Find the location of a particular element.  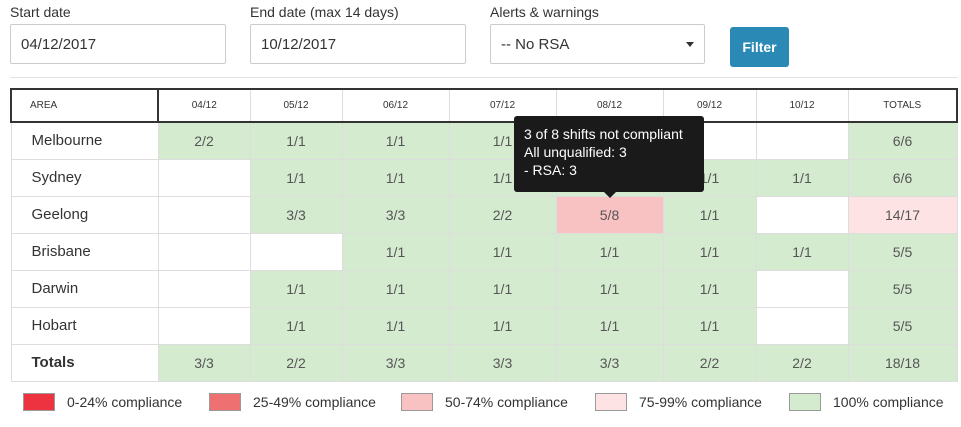

legend-label: 0-24% compliance is located at coordinates (125, 402).